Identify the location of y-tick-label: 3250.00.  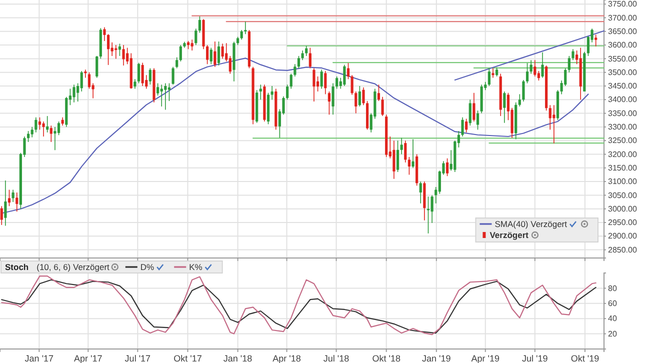
(623, 141).